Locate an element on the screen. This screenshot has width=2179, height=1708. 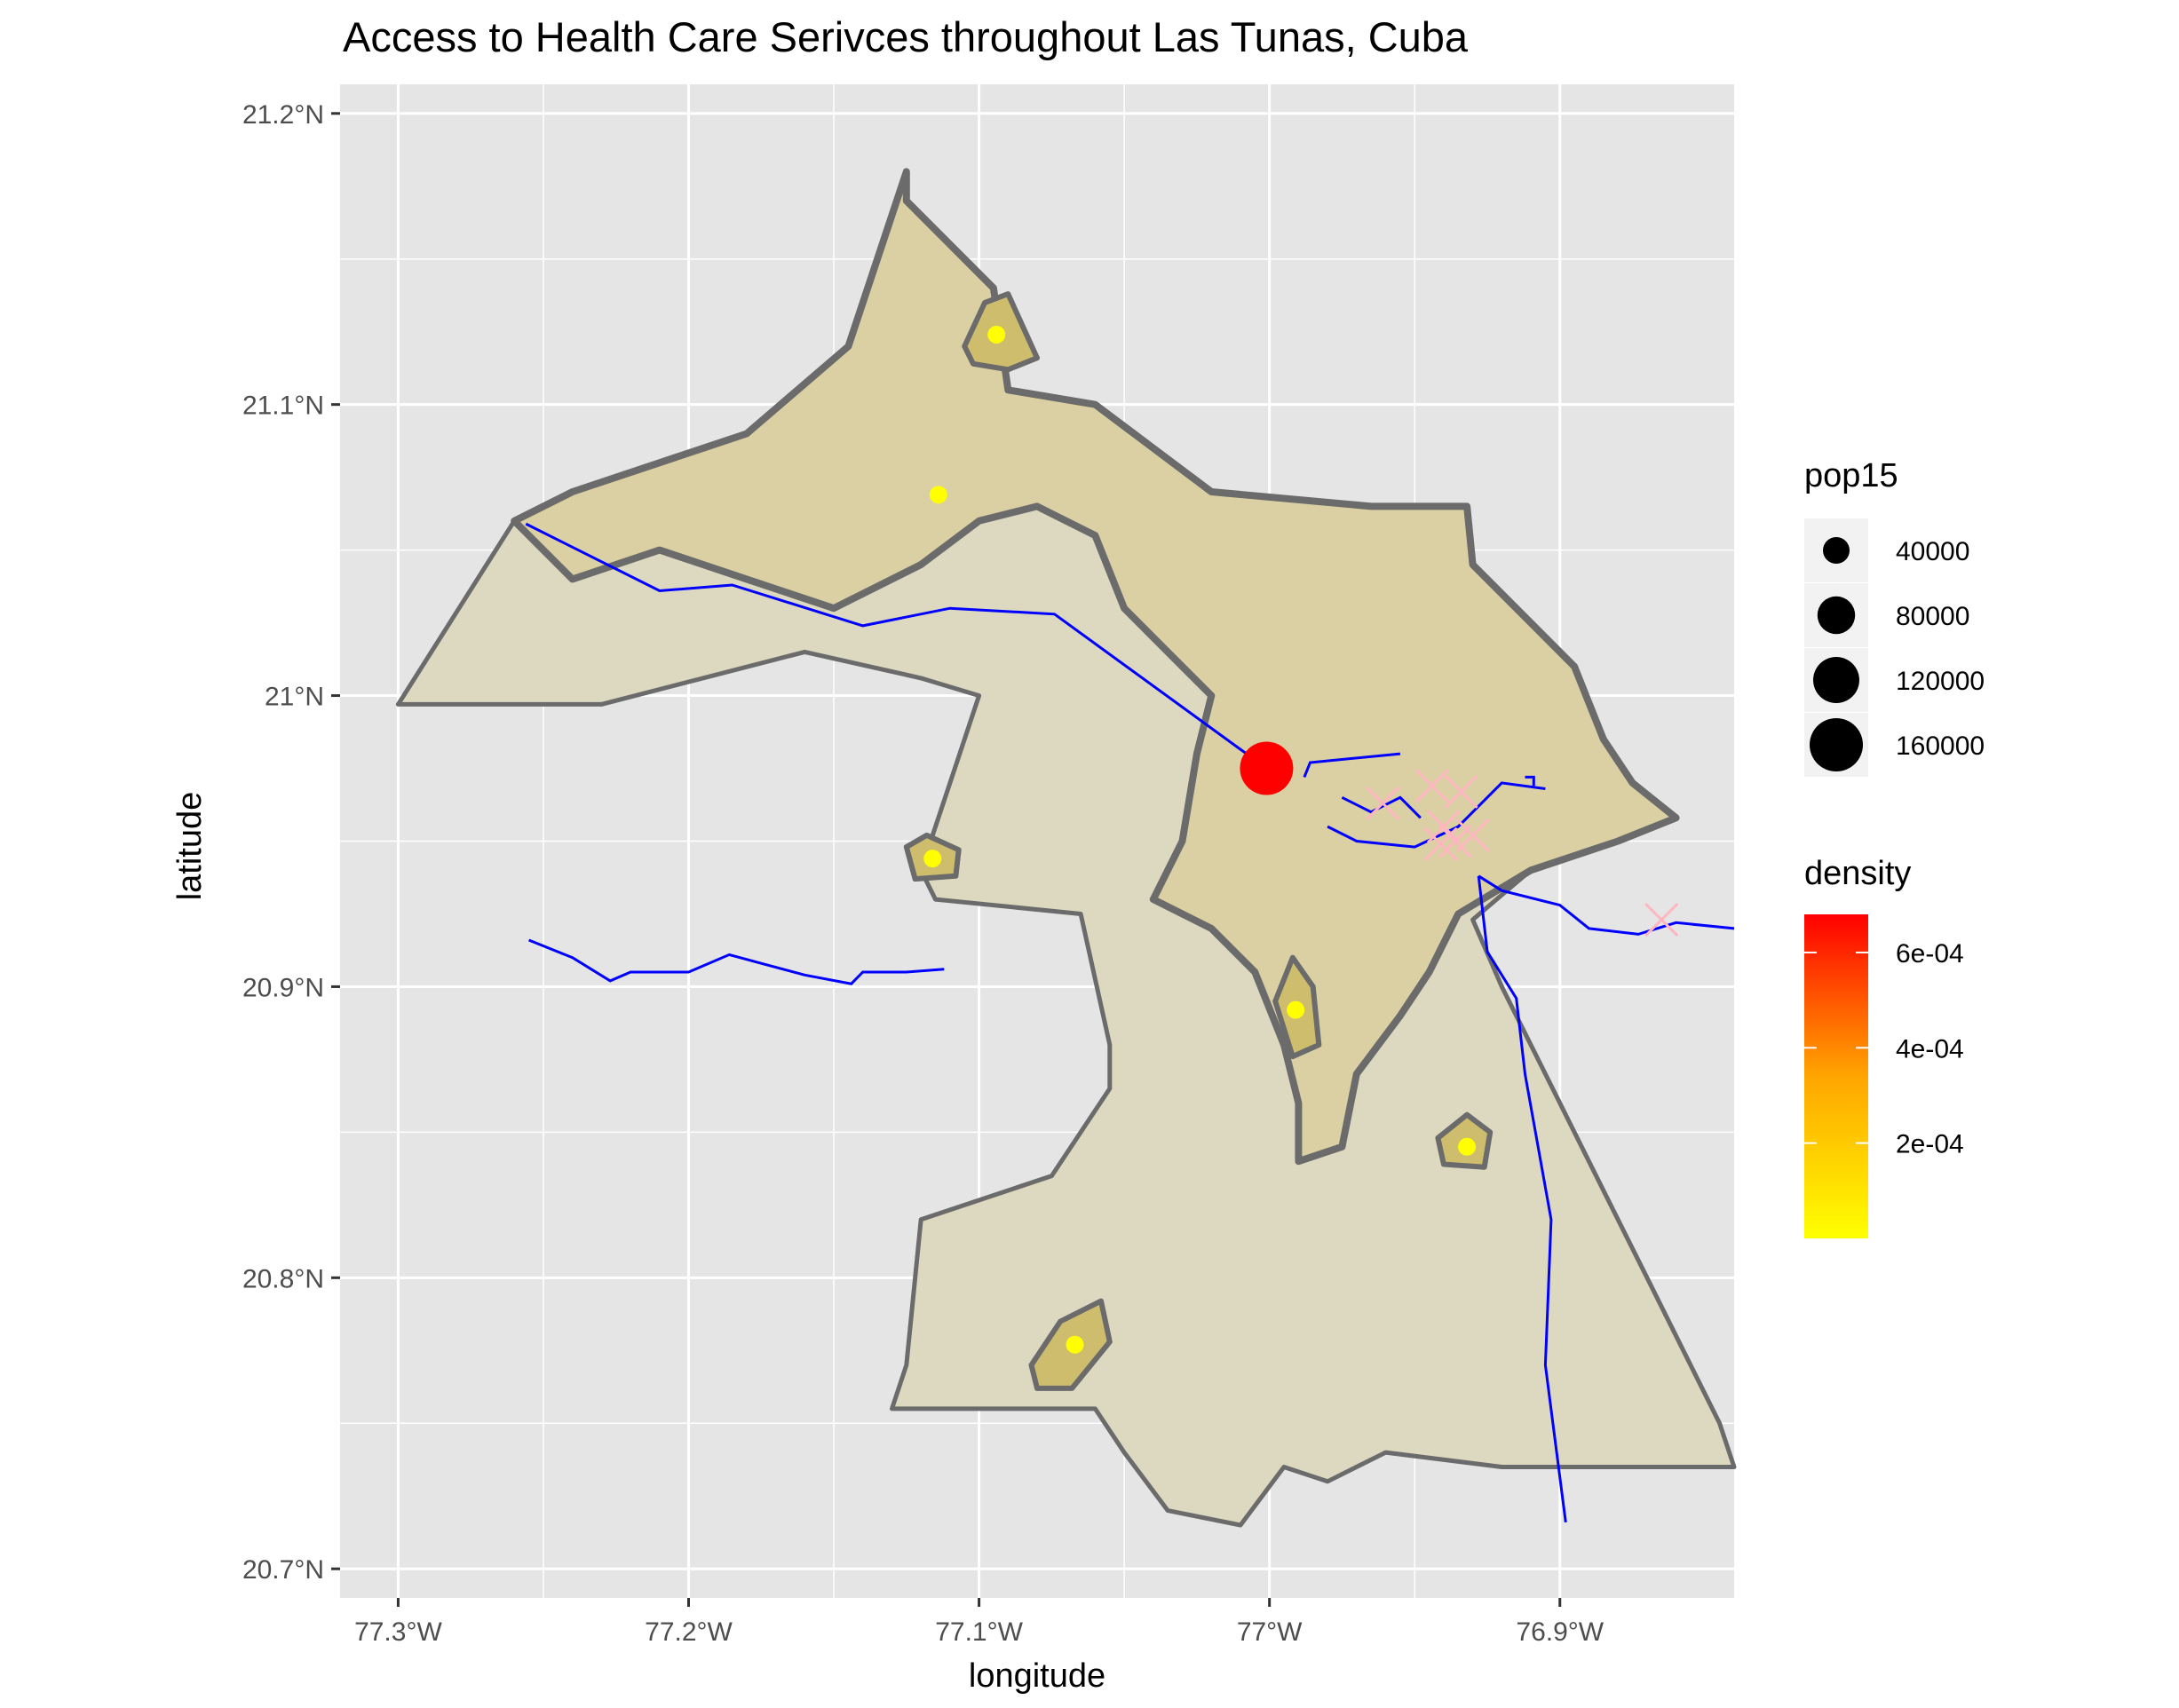
y-tick-label: 20.8°N is located at coordinates (283, 1278).